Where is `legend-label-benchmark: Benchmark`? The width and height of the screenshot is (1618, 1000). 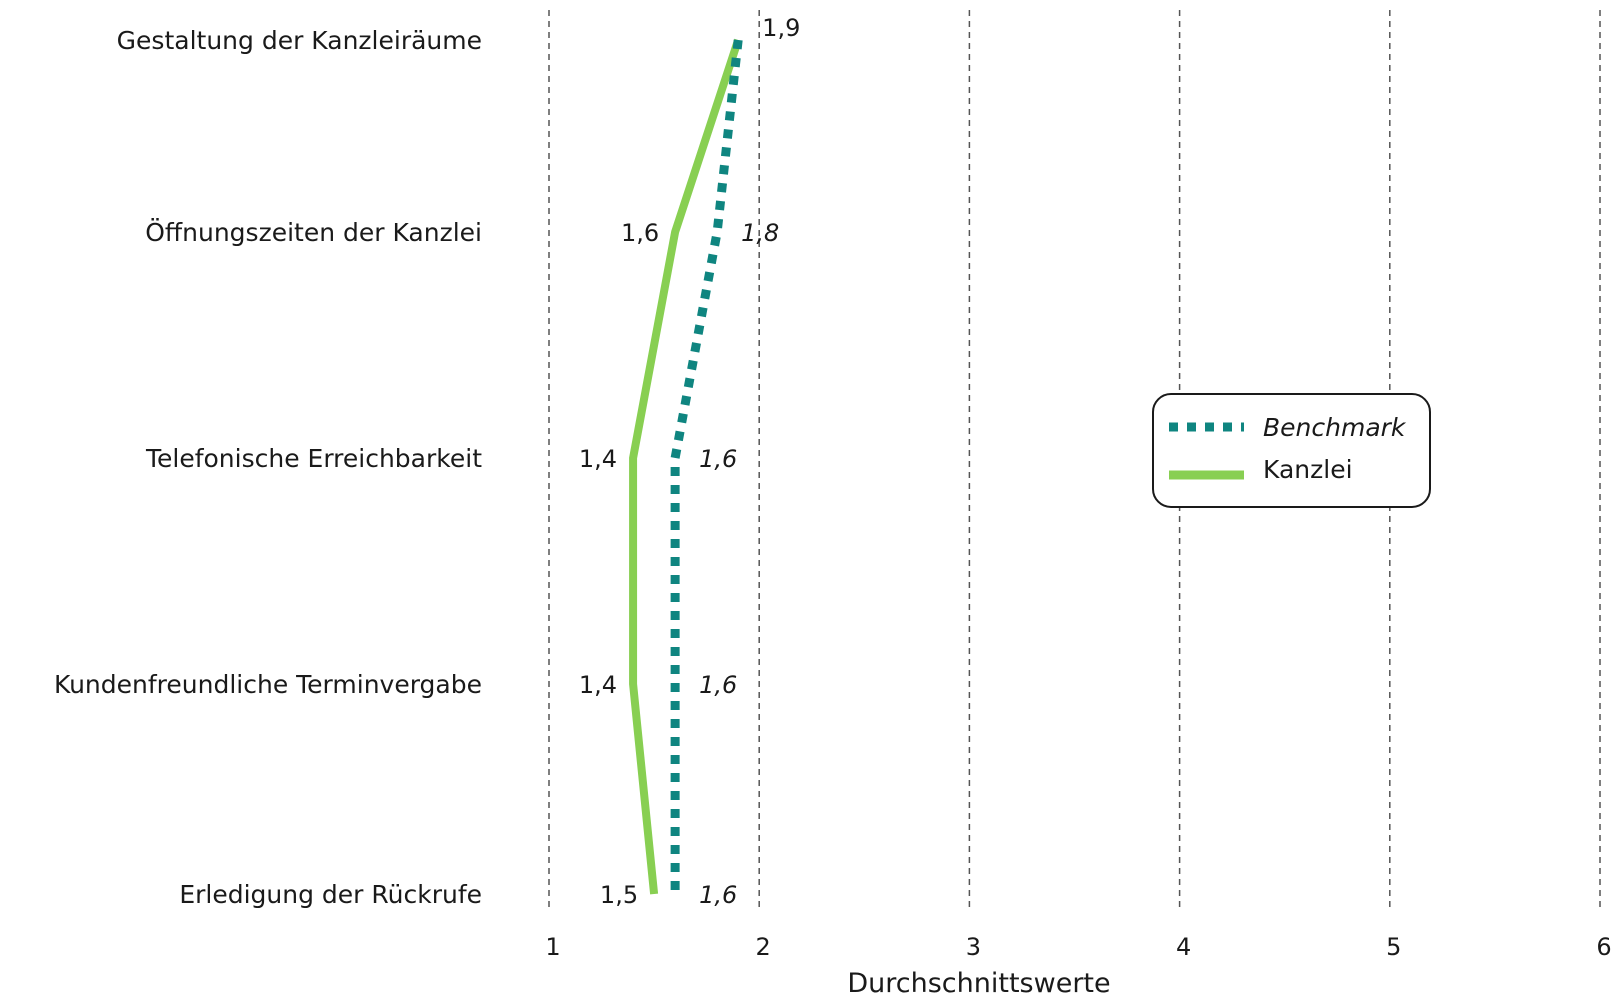 legend-label-benchmark: Benchmark is located at coordinates (1335, 427).